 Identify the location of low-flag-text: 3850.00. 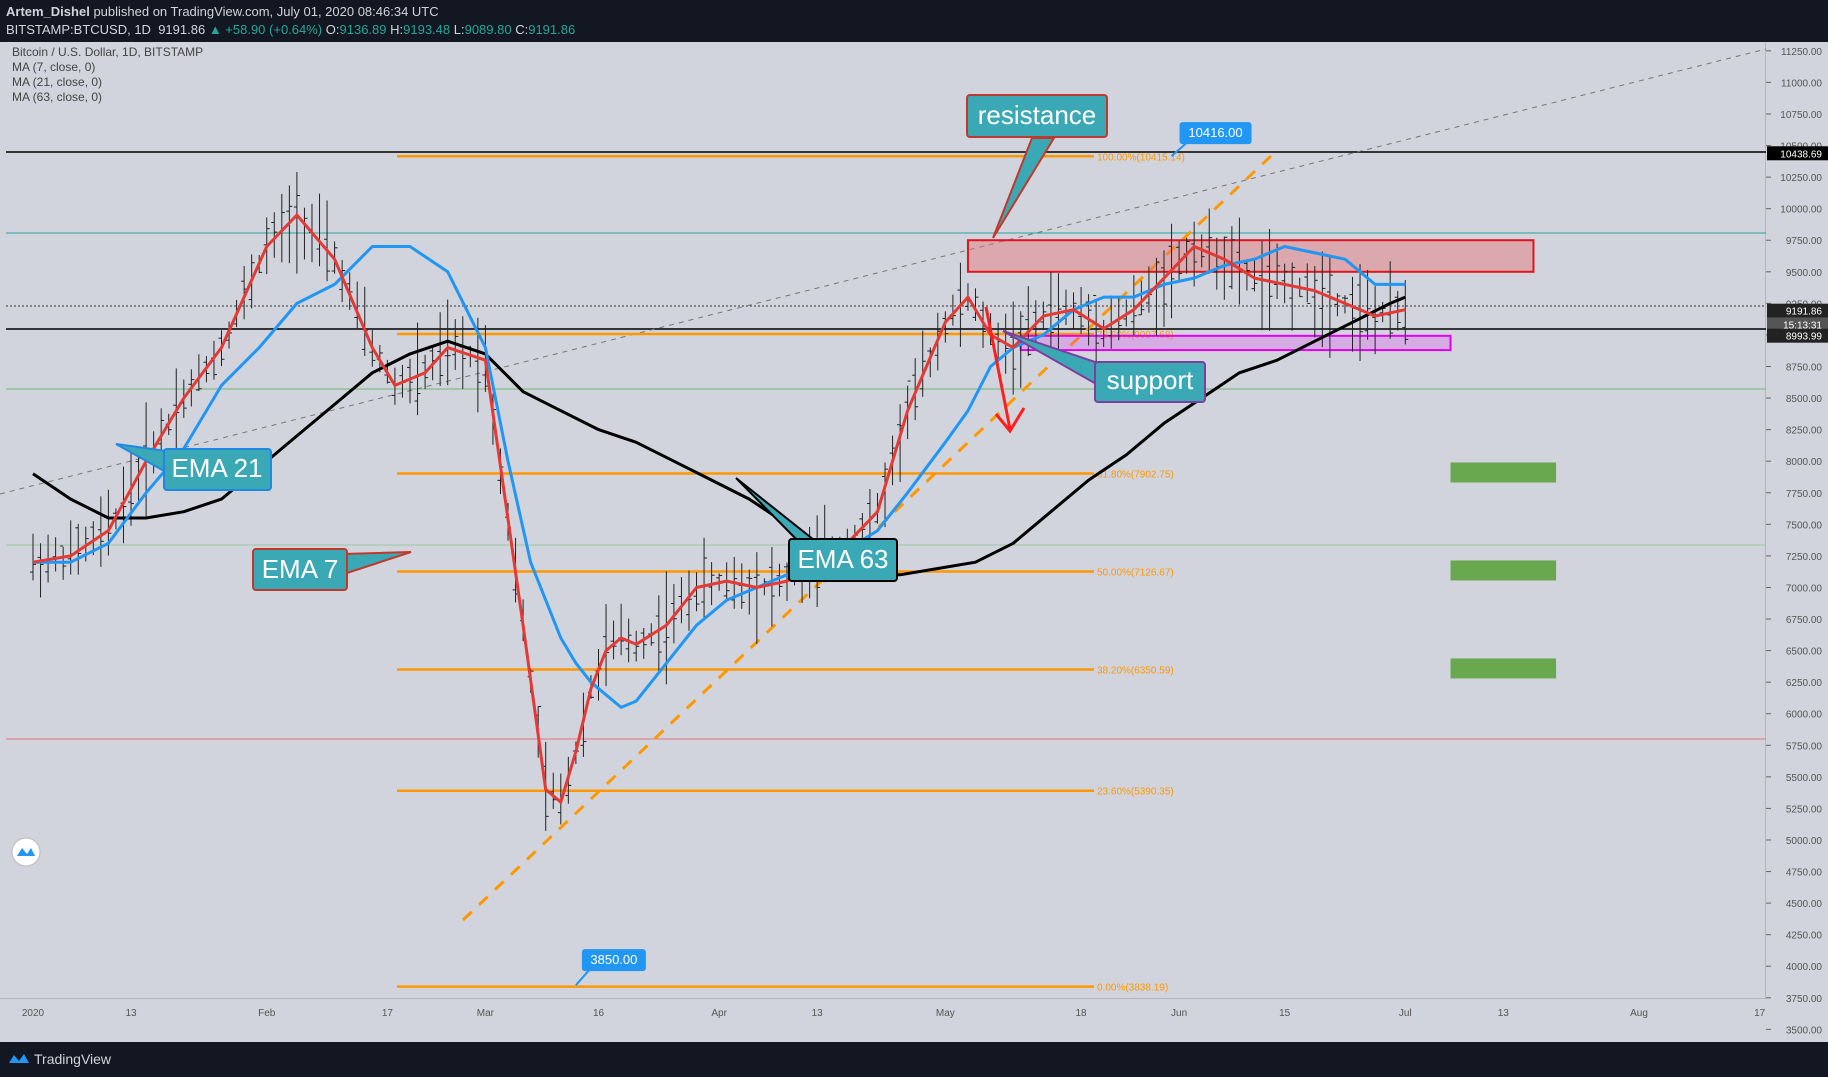
(613, 959).